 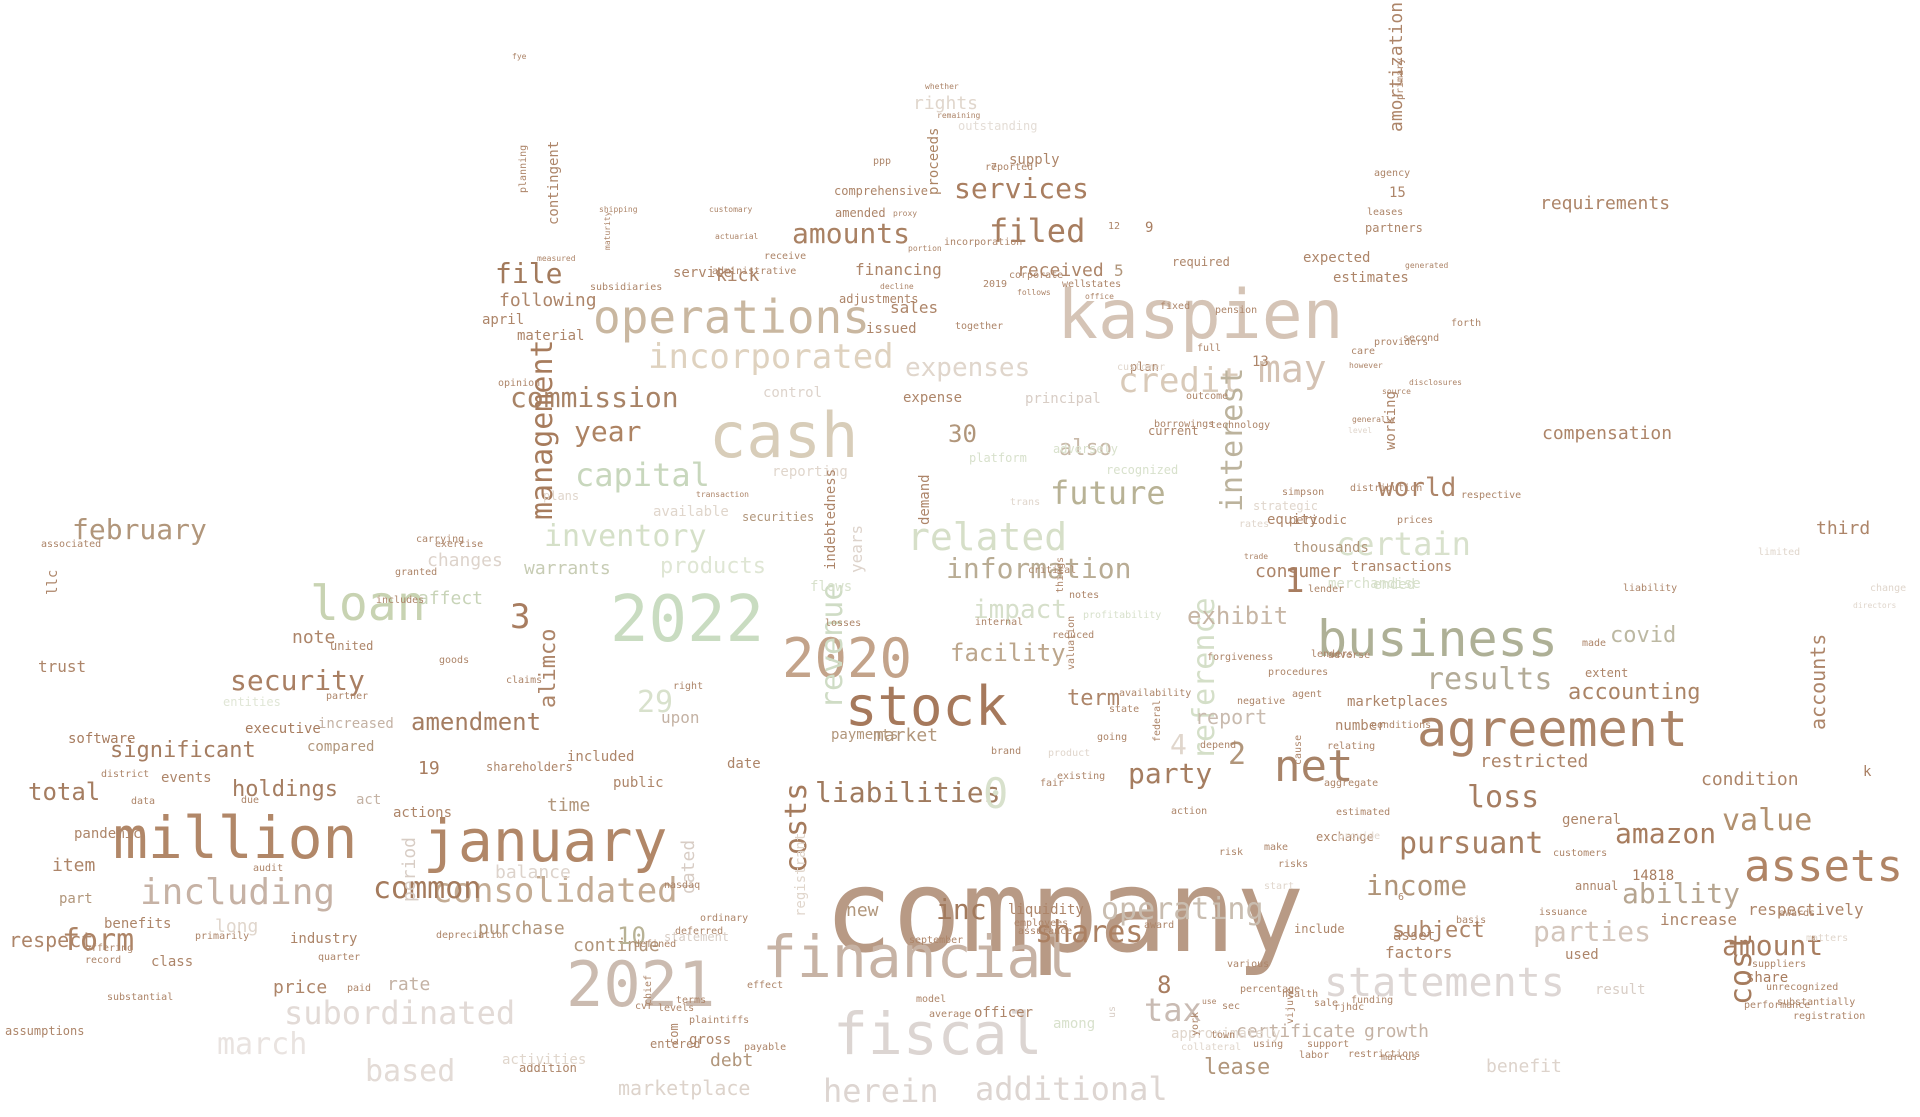 What do you see at coordinates (1607, 673) in the screenshot?
I see `cloud-word: extent` at bounding box center [1607, 673].